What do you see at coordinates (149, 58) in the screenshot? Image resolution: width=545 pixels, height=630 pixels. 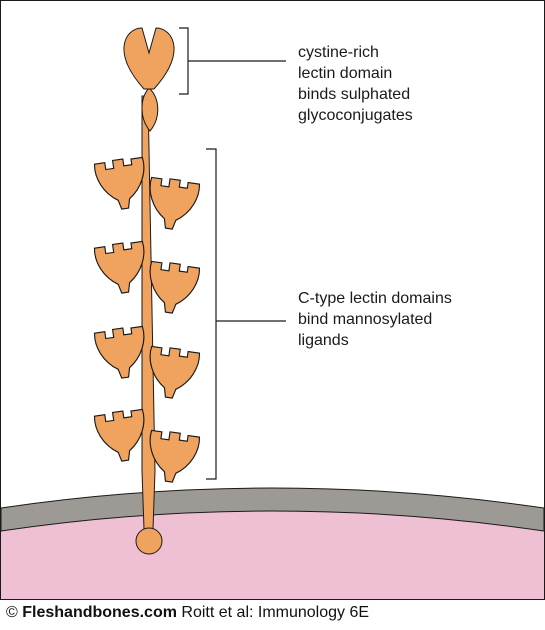 I see `cystine-rich-domain` at bounding box center [149, 58].